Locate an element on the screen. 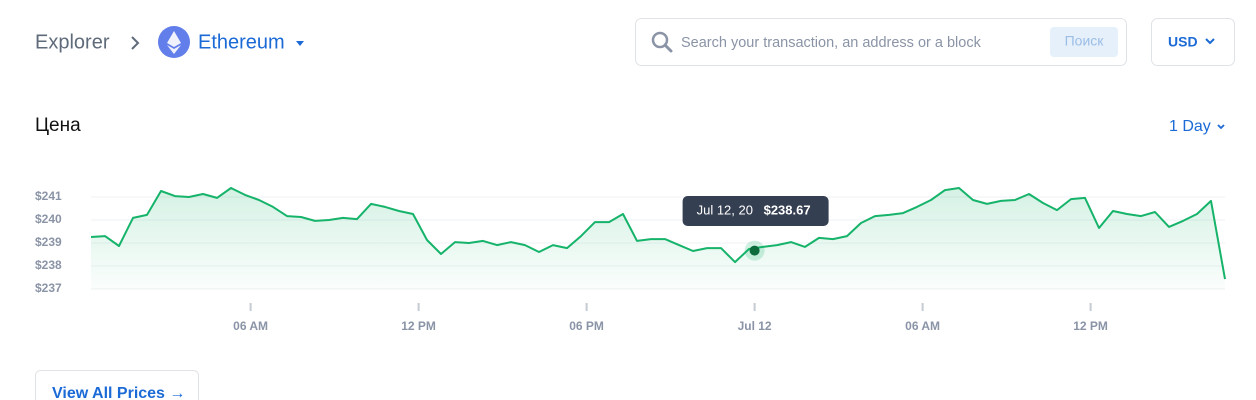 The width and height of the screenshot is (1256, 400). y-tick-label: $240 is located at coordinates (48, 219).